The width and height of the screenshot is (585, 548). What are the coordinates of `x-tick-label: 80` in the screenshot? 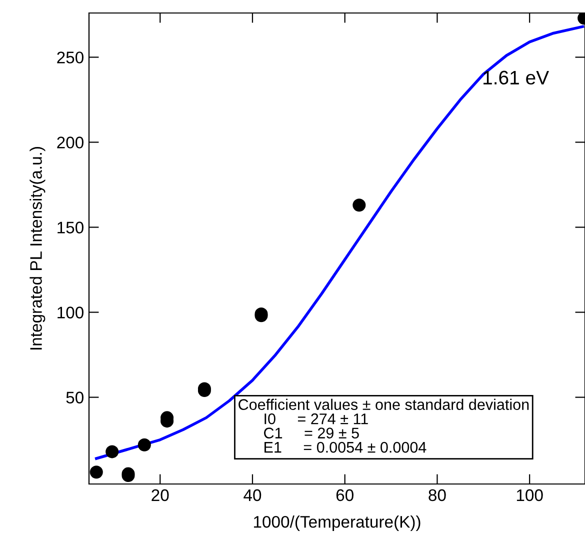 It's located at (437, 495).